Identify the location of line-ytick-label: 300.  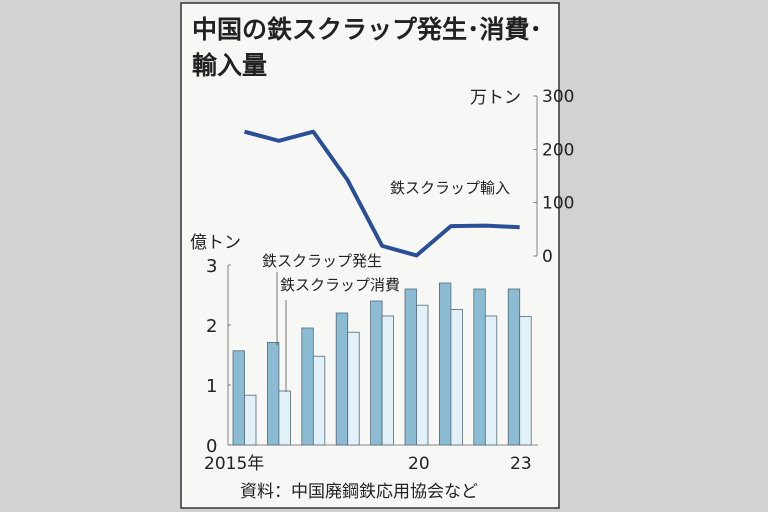
(558, 97).